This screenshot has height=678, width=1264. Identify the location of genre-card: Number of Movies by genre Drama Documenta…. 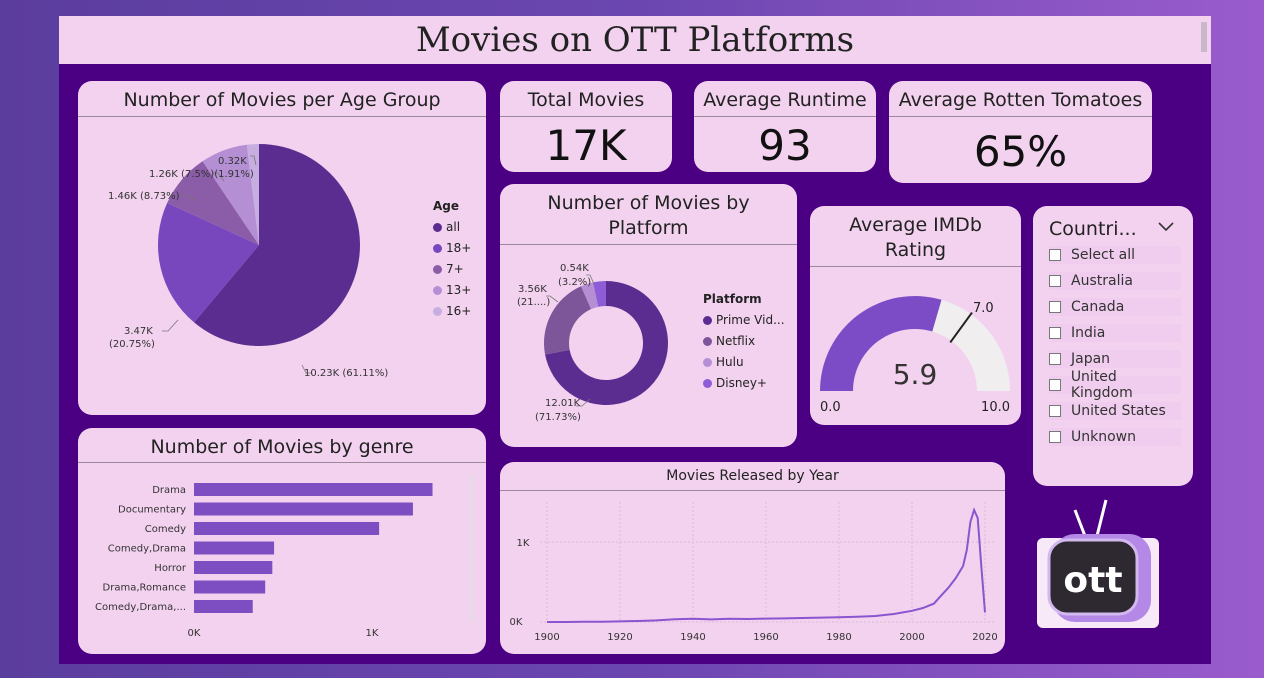
(282, 541).